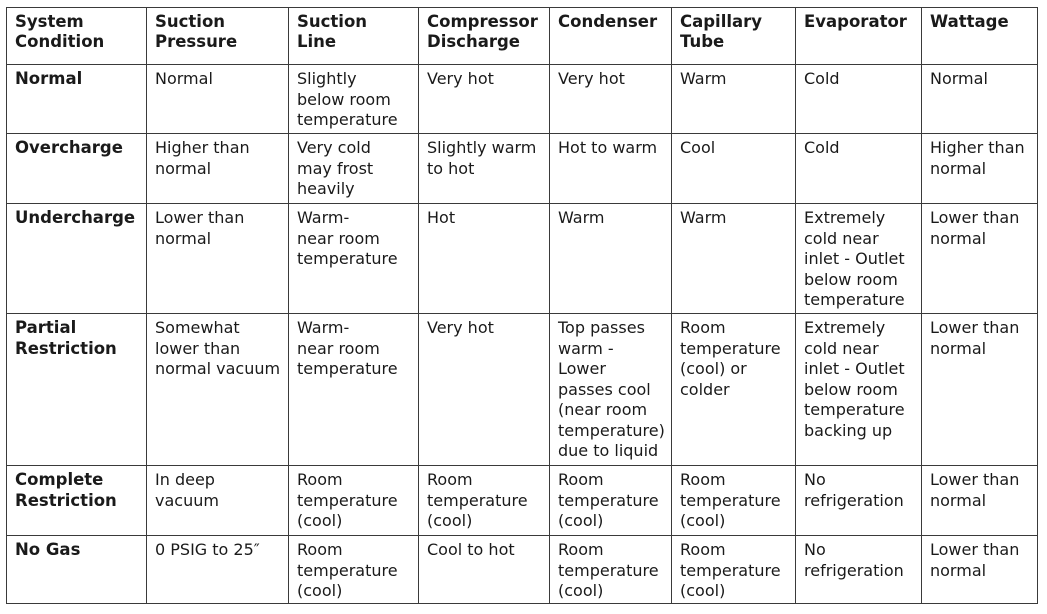 Image resolution: width=1047 pixels, height=614 pixels. Describe the element at coordinates (76, 168) in the screenshot. I see `row-condition: Overcharge` at that location.